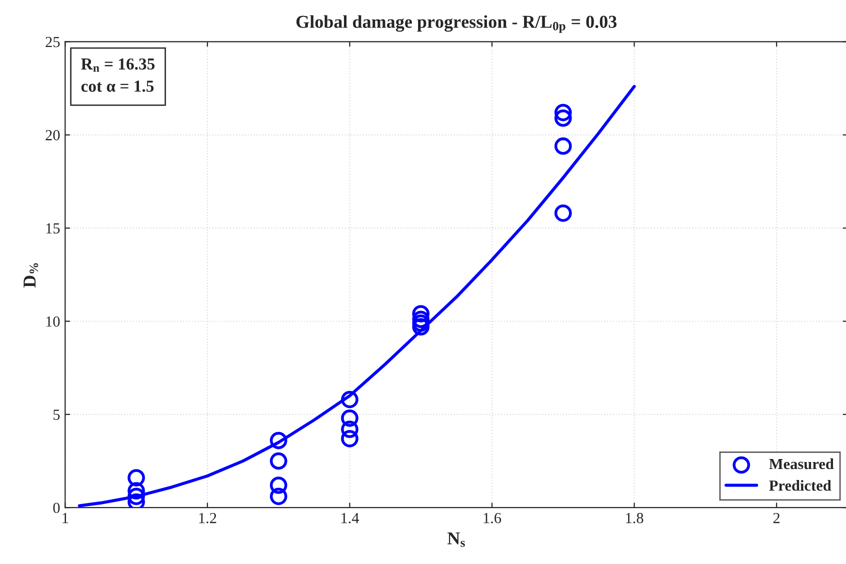  What do you see at coordinates (65, 518) in the screenshot?
I see `x-tick-label: 1` at bounding box center [65, 518].